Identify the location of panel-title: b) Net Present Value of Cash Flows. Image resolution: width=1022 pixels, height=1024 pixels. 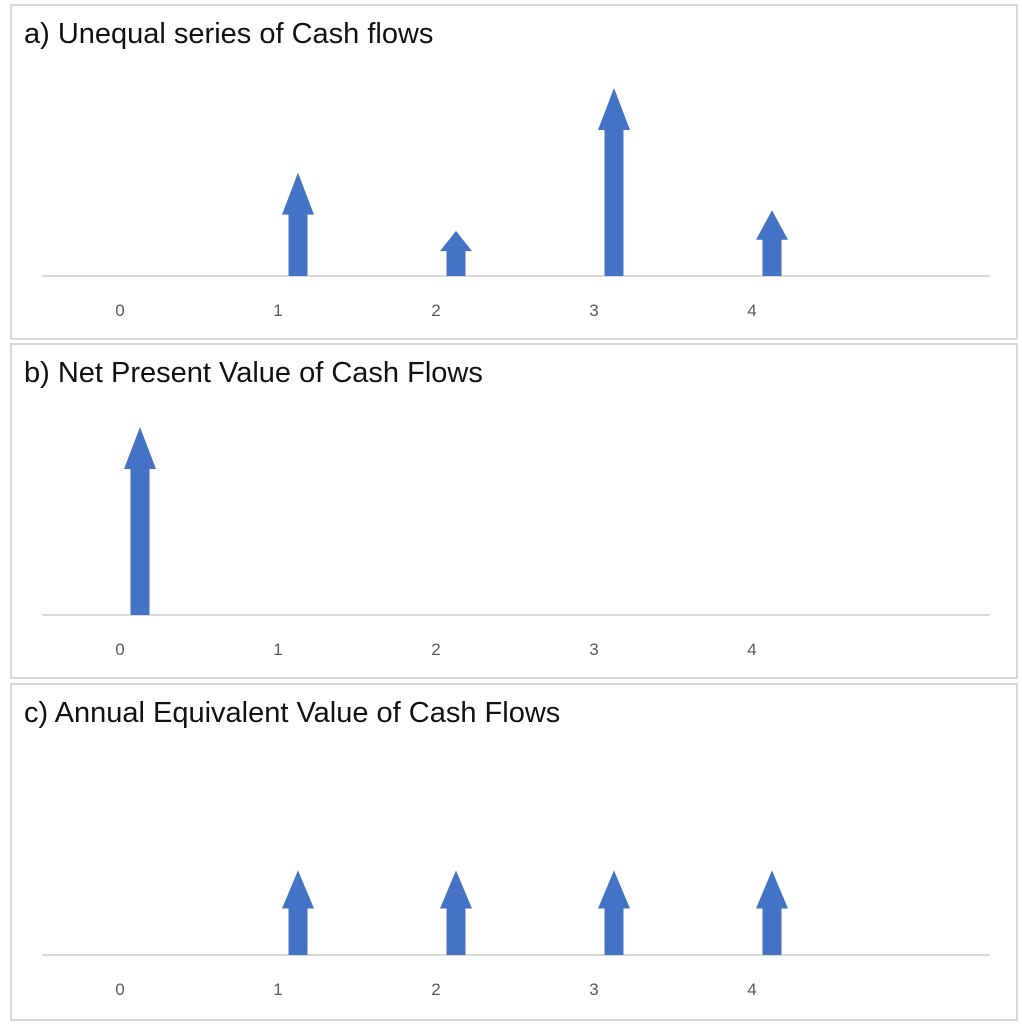
(253, 373).